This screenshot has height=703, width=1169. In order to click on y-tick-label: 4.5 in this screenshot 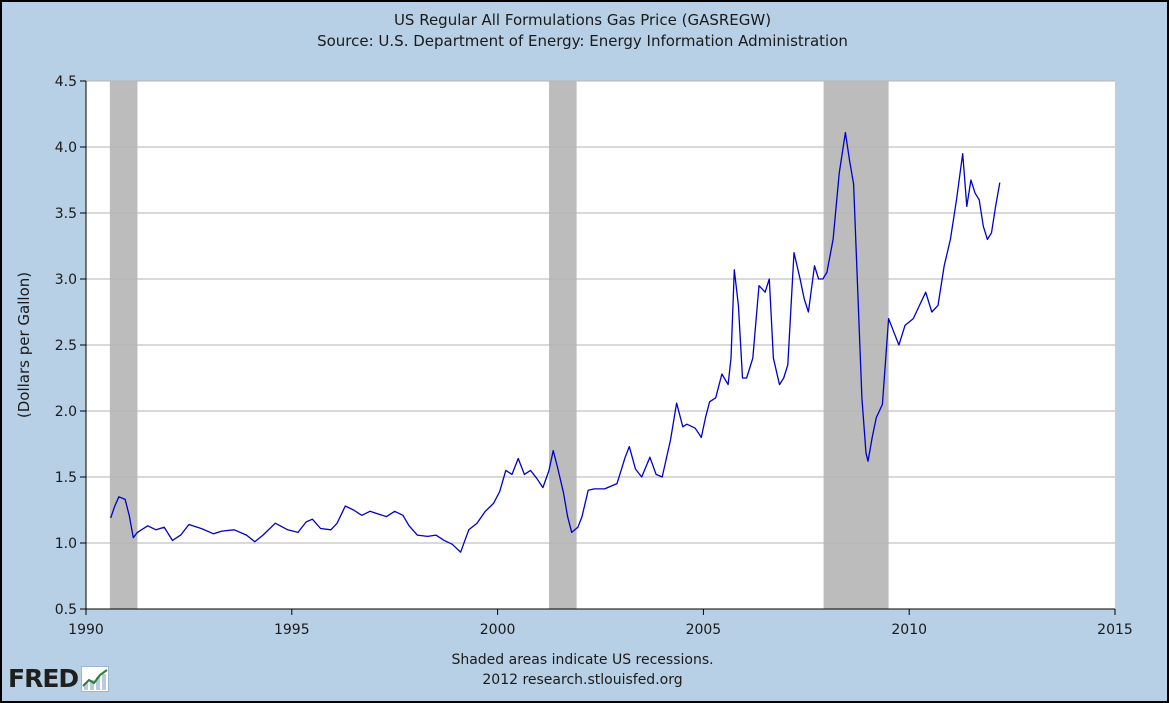, I will do `click(66, 82)`.